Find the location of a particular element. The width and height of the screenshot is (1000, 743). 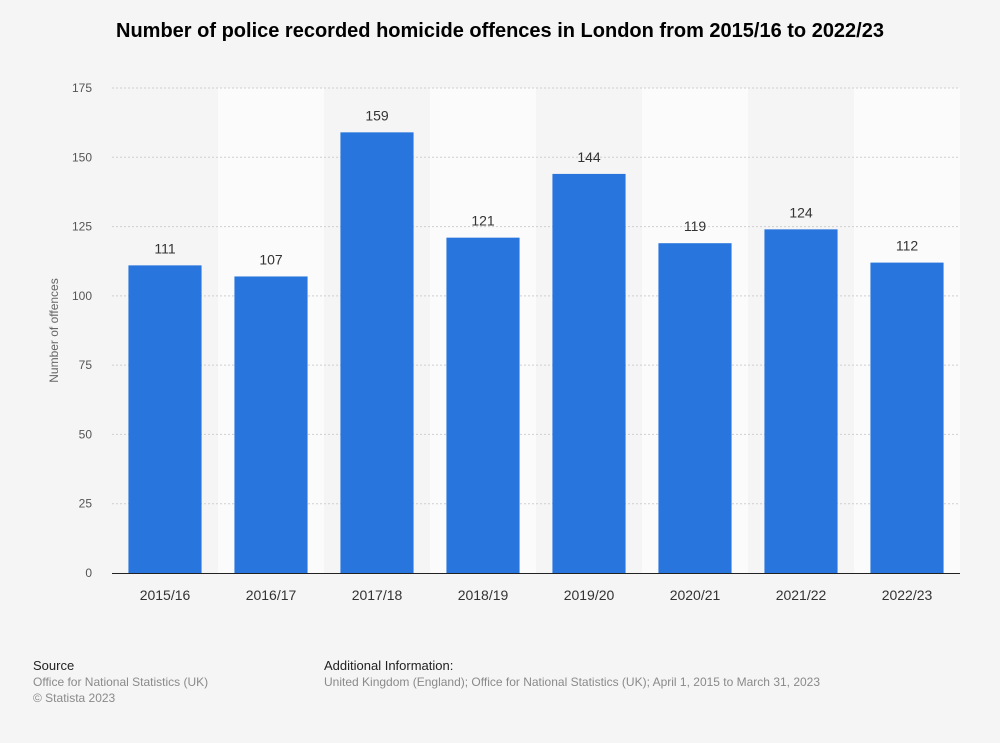

y-axis-label: Number of offences is located at coordinates (54, 330).